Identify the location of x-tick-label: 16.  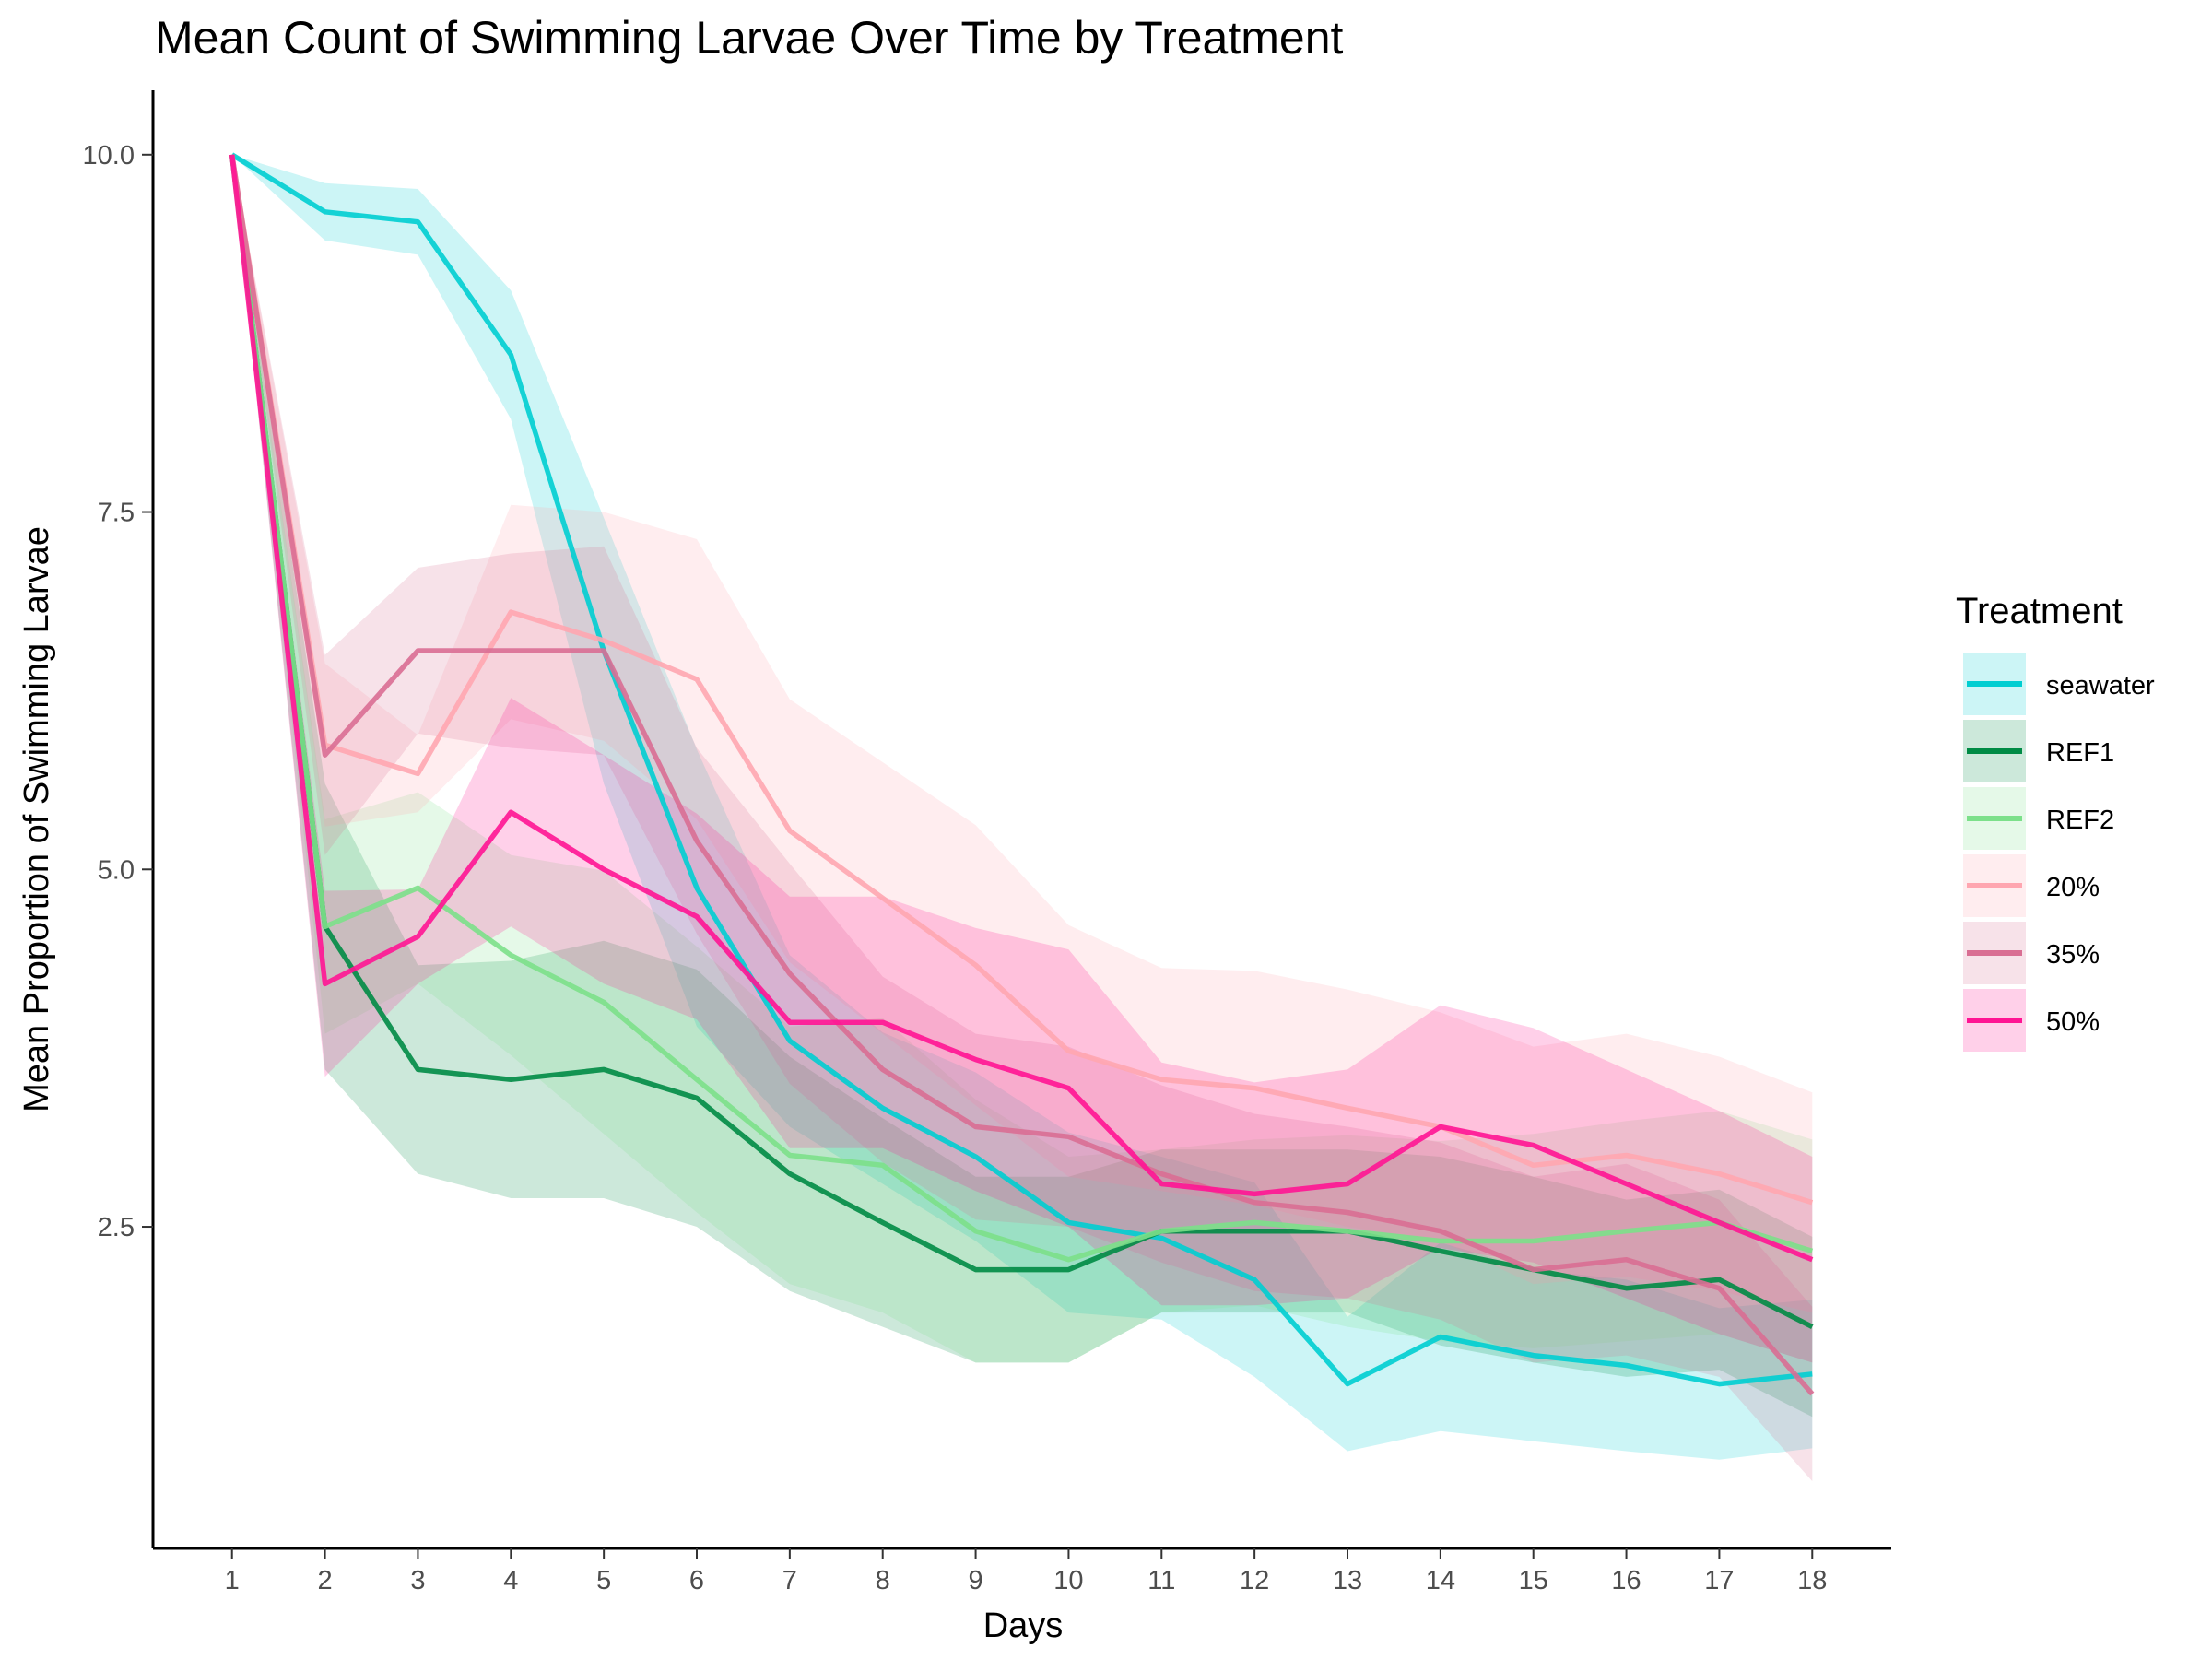
(1626, 1580).